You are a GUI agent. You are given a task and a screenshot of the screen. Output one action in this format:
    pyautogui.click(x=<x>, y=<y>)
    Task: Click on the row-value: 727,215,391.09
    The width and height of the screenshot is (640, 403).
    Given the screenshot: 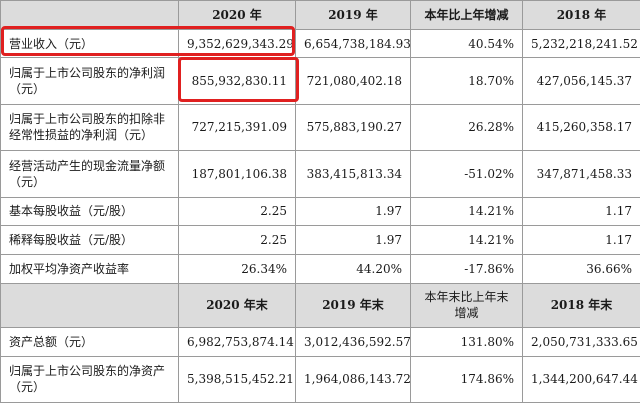 What is the action you would take?
    pyautogui.click(x=237, y=127)
    